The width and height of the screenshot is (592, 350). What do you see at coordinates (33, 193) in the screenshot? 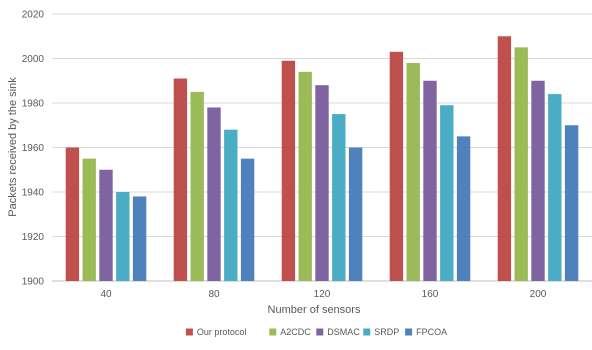
I see `y-tick-label: 1940` at bounding box center [33, 193].